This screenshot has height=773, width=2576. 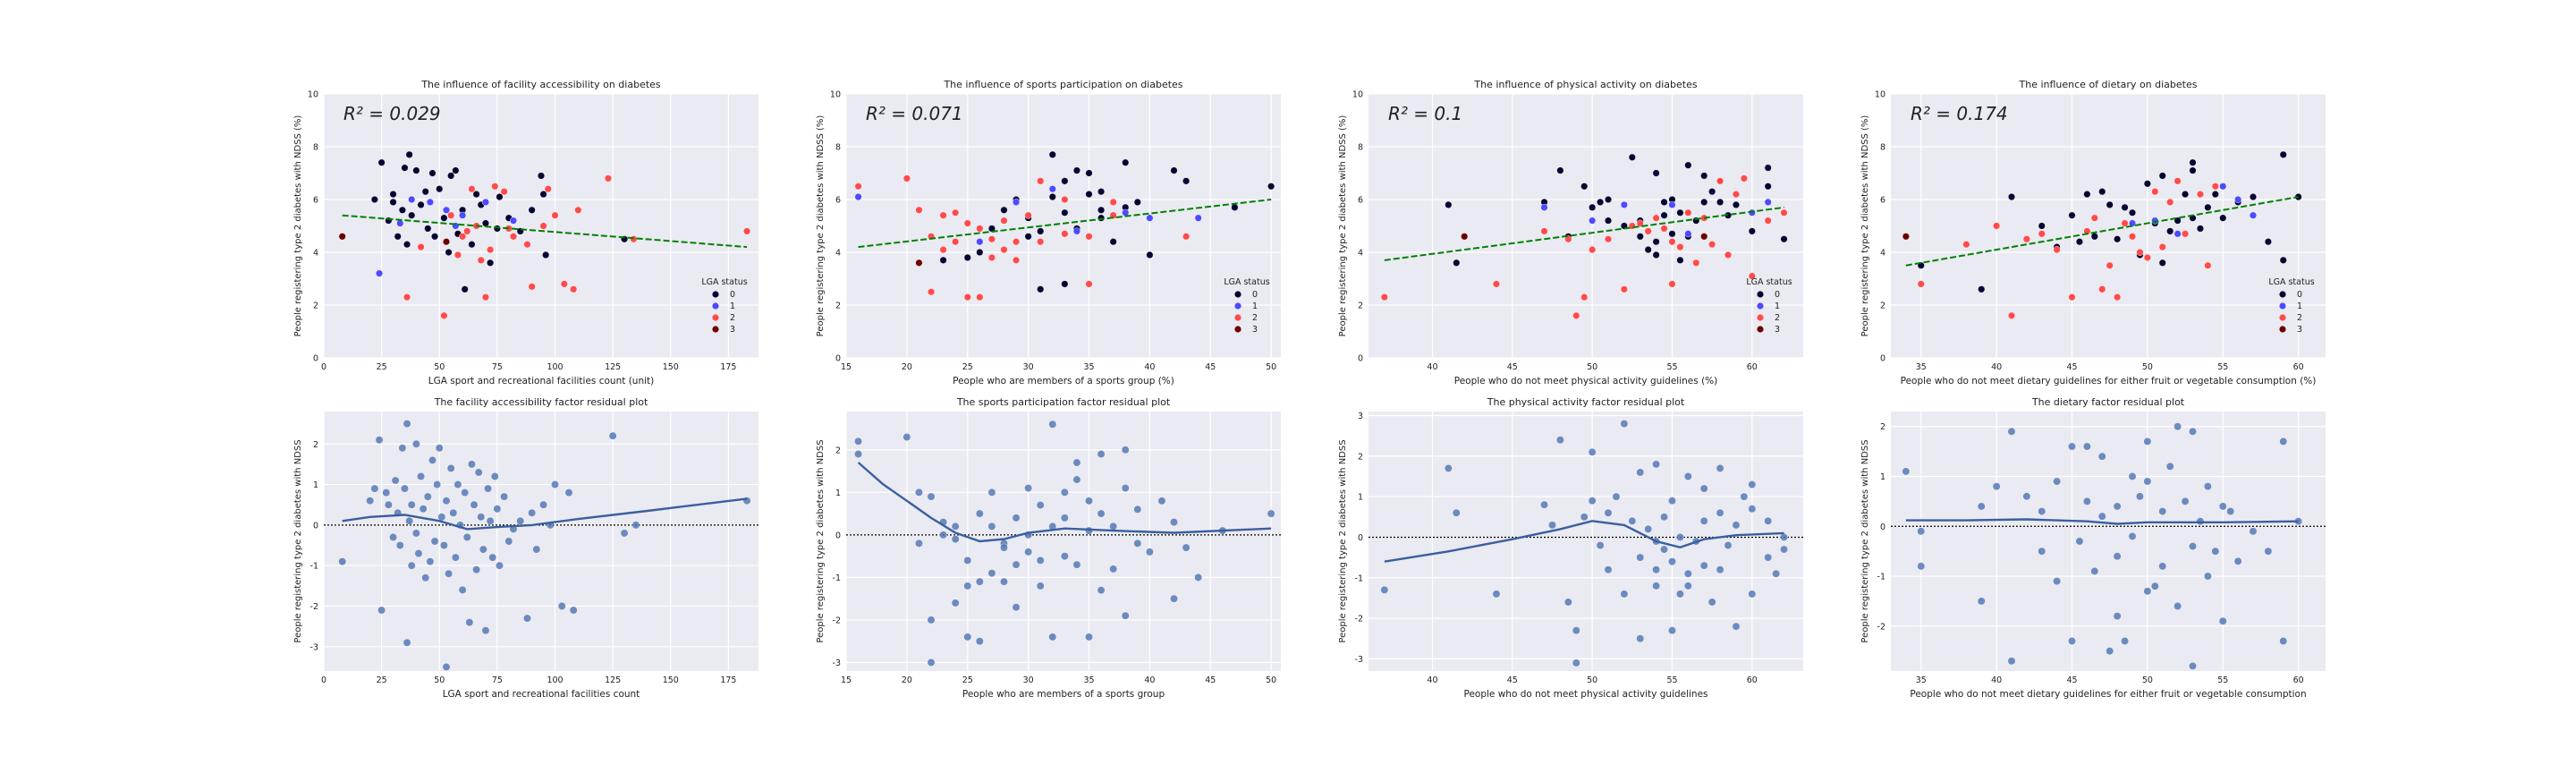 I want to click on y-tick-label: -1, so click(x=314, y=567).